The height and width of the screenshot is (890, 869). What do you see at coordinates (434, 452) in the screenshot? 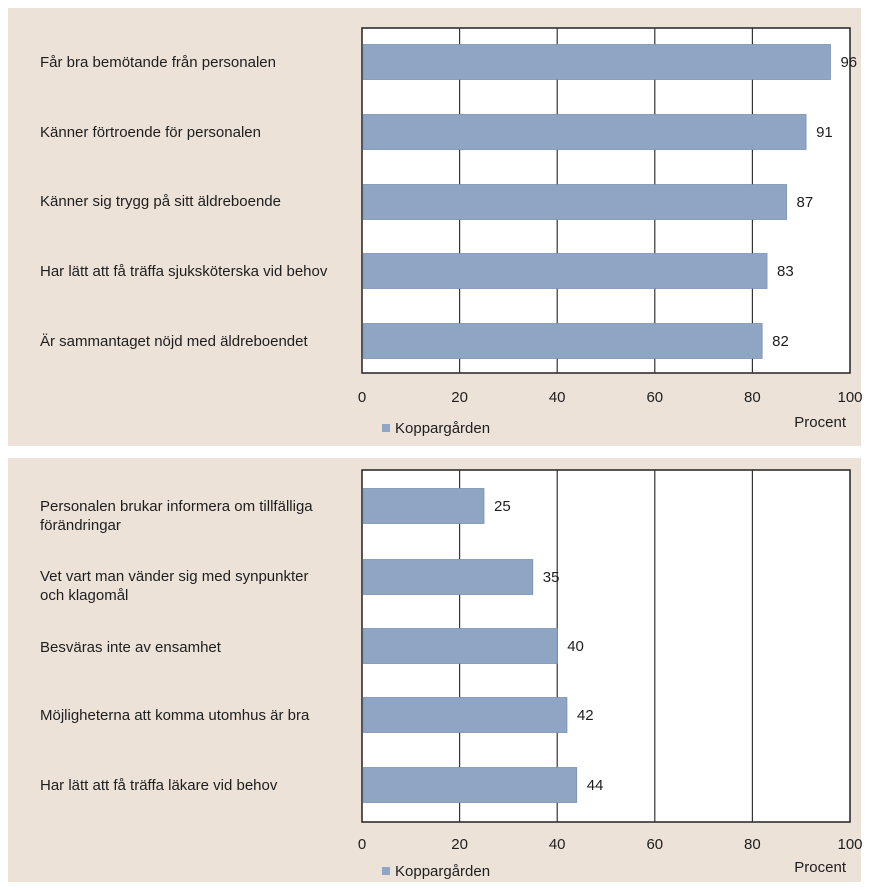
I see `panel-divider` at bounding box center [434, 452].